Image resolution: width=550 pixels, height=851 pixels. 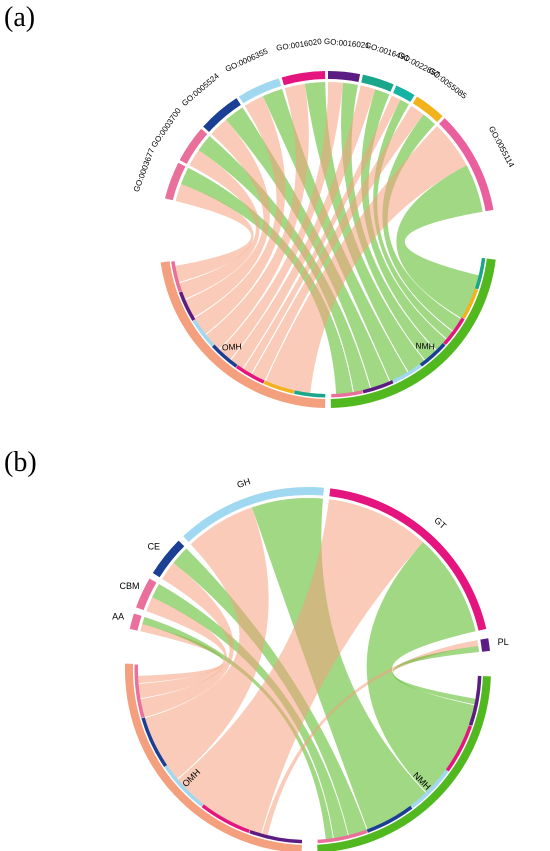 I want to click on panel-b-label: (b), so click(x=20, y=462).